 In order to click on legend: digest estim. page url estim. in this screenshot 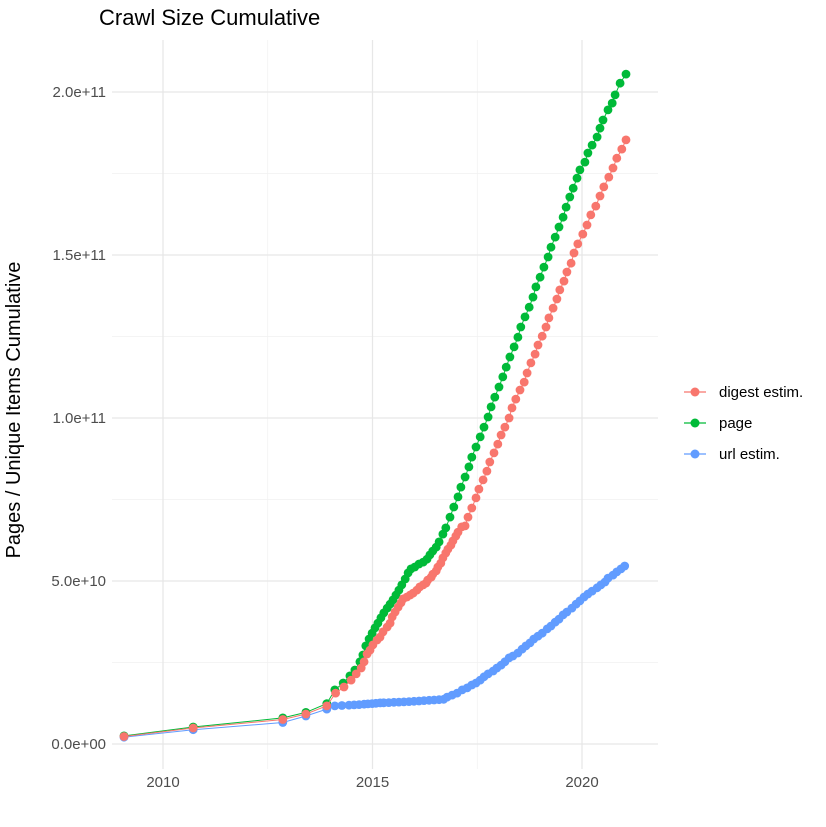, I will do `click(743, 423)`.